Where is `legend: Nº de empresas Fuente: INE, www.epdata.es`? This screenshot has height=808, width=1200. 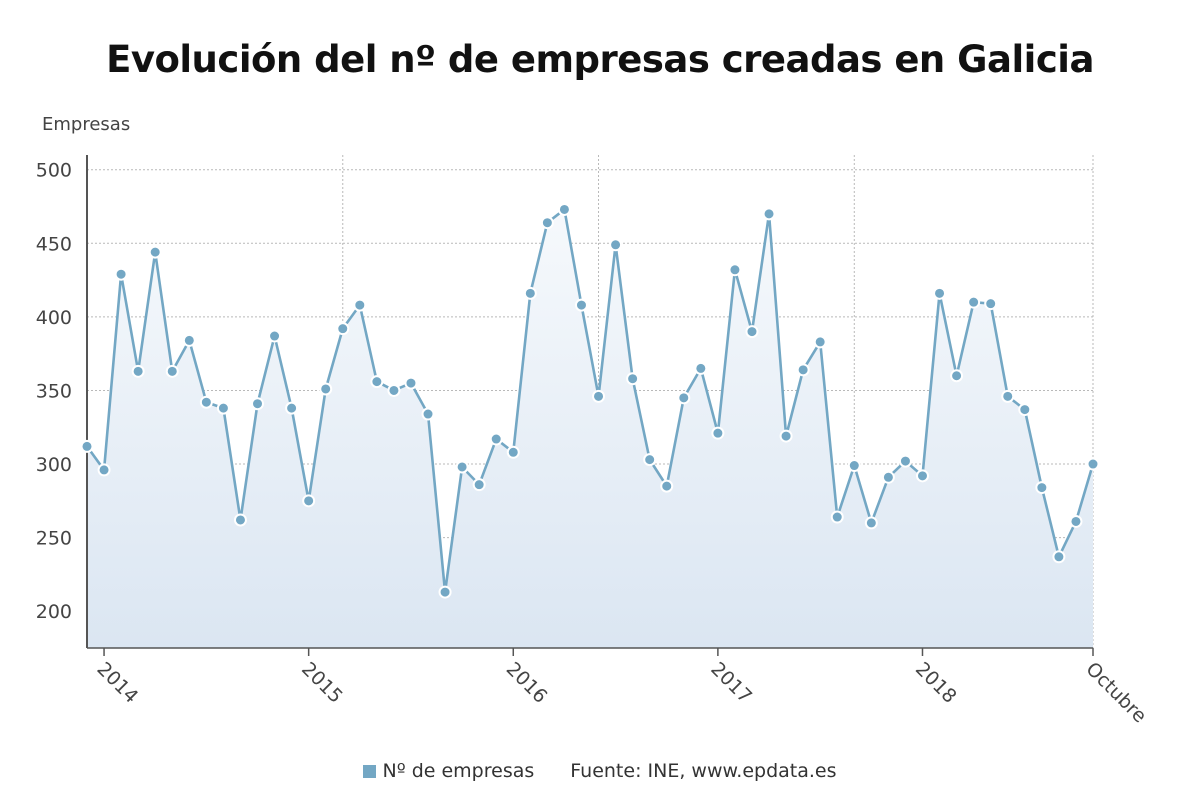 legend: Nº de empresas Fuente: INE, www.epdata.es is located at coordinates (600, 771).